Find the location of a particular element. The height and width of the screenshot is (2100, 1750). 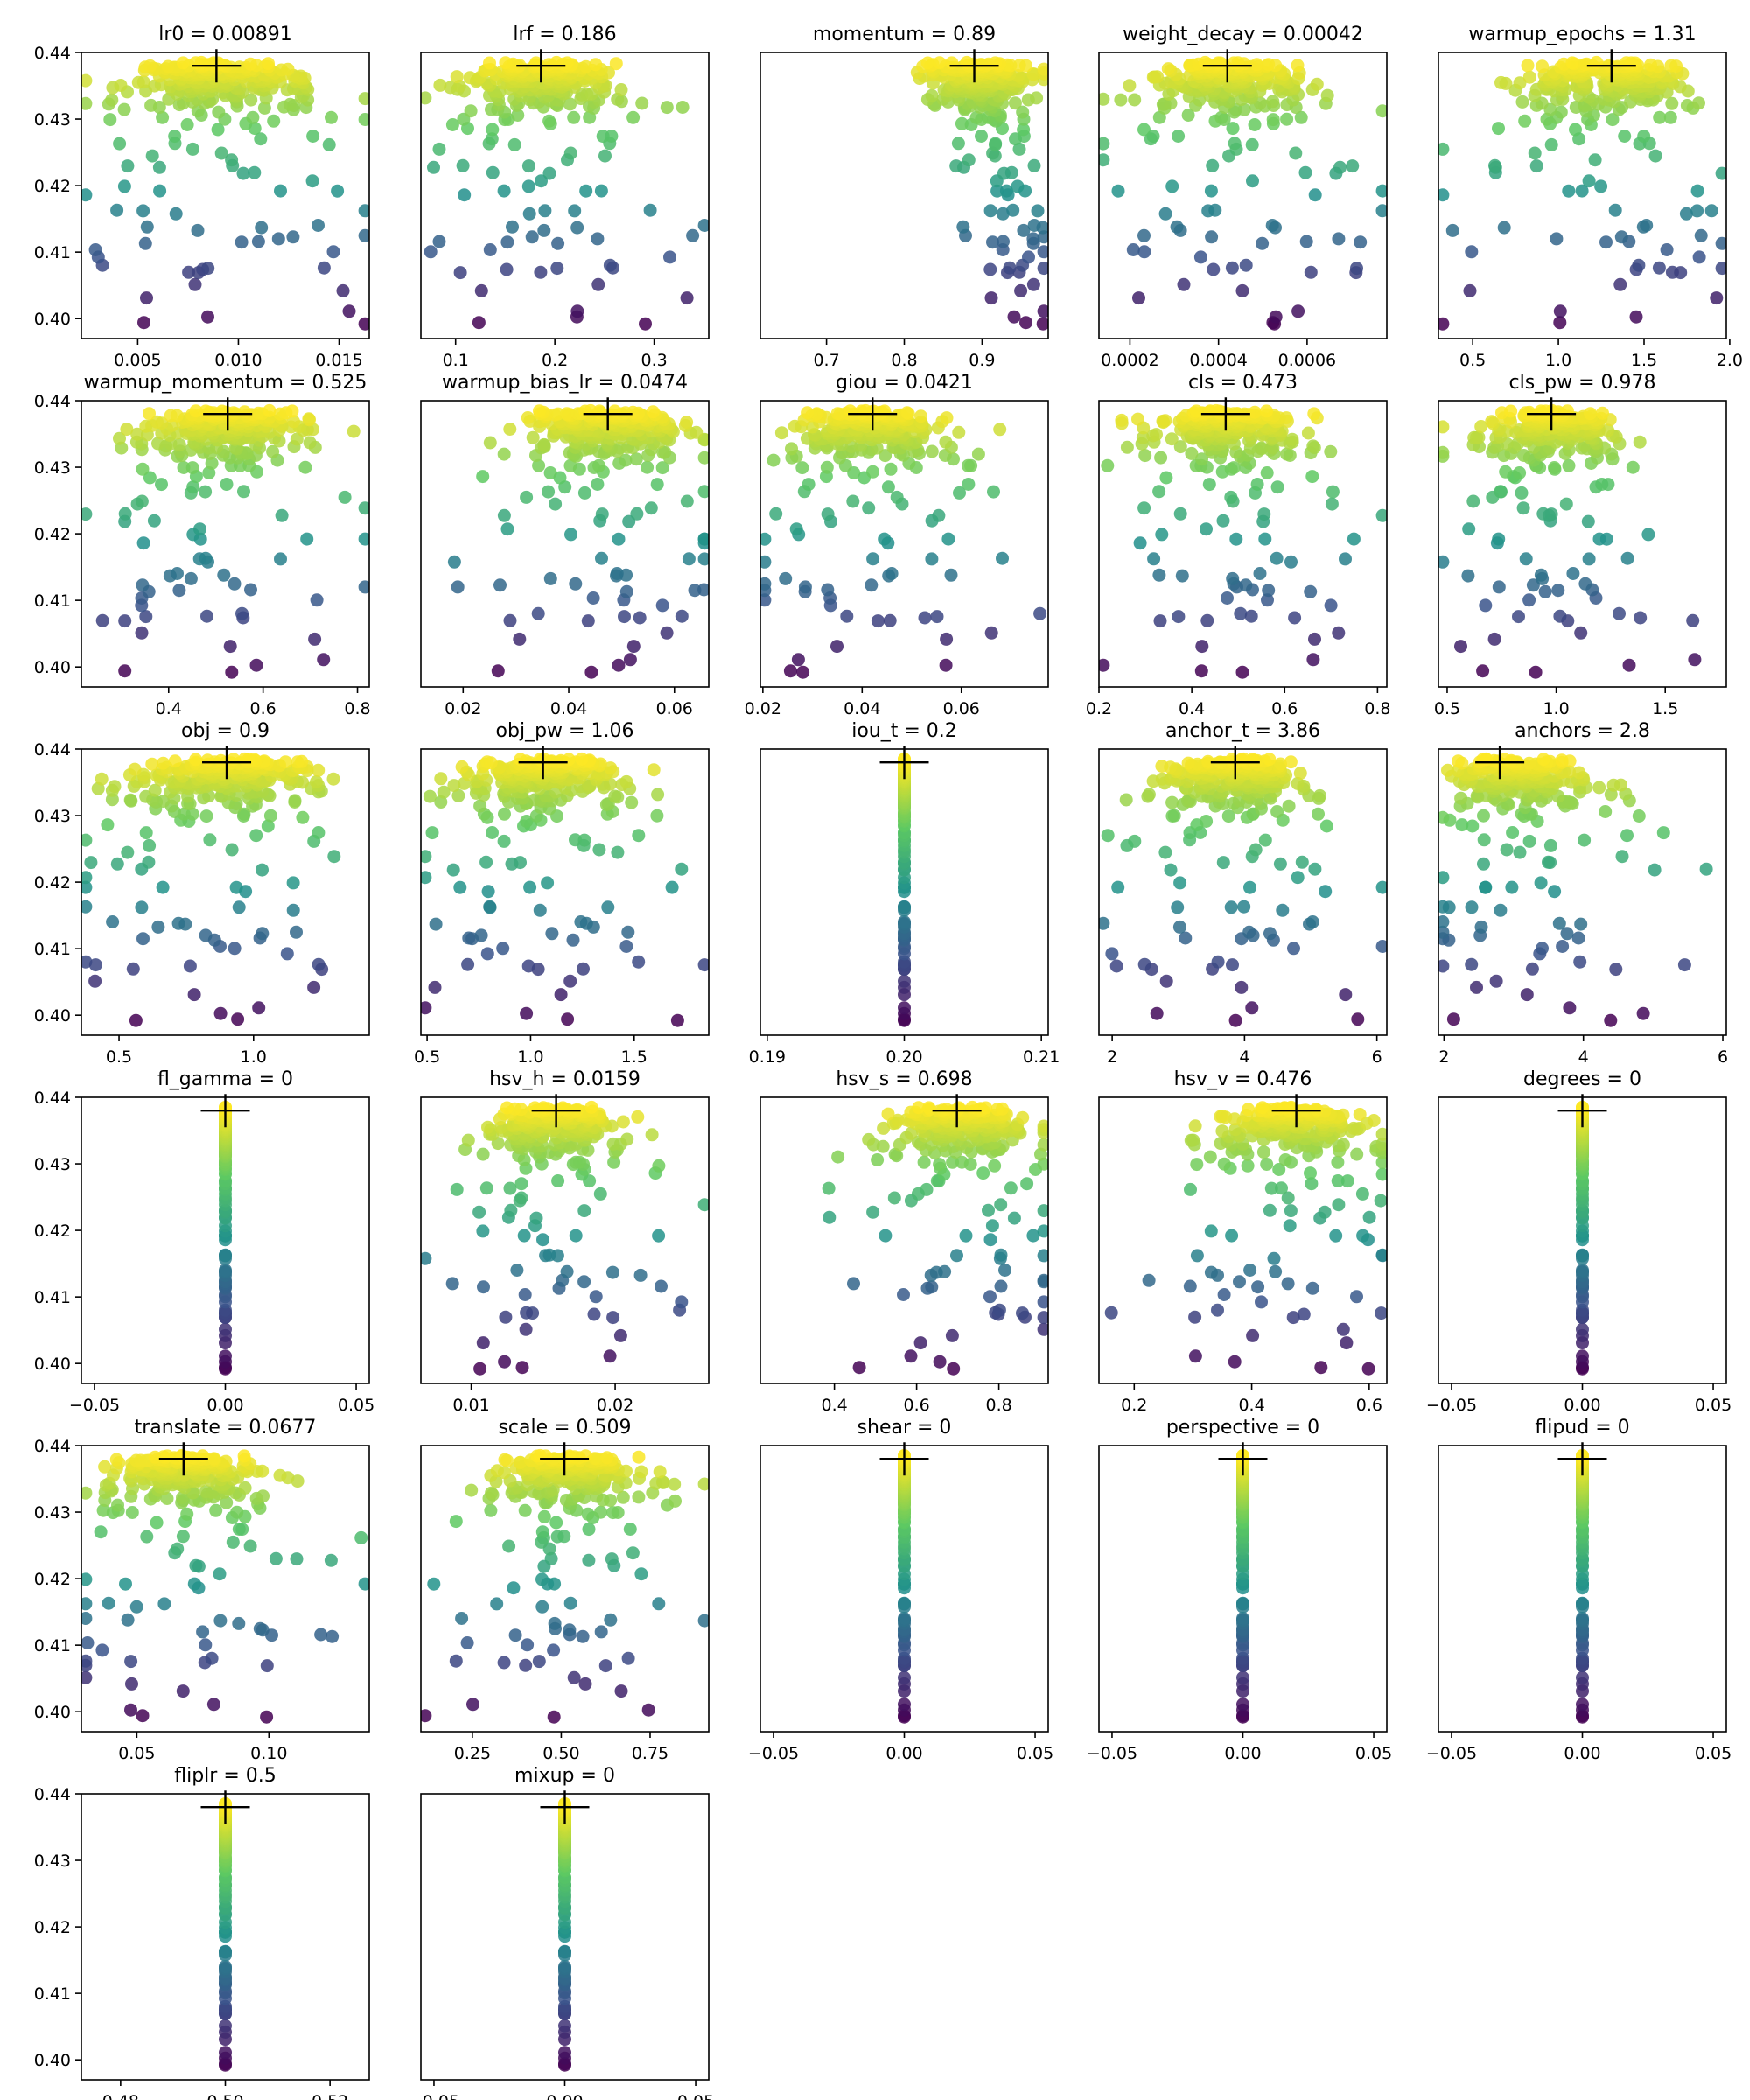

y-tick-label: 0.44 is located at coordinates (52, 53).